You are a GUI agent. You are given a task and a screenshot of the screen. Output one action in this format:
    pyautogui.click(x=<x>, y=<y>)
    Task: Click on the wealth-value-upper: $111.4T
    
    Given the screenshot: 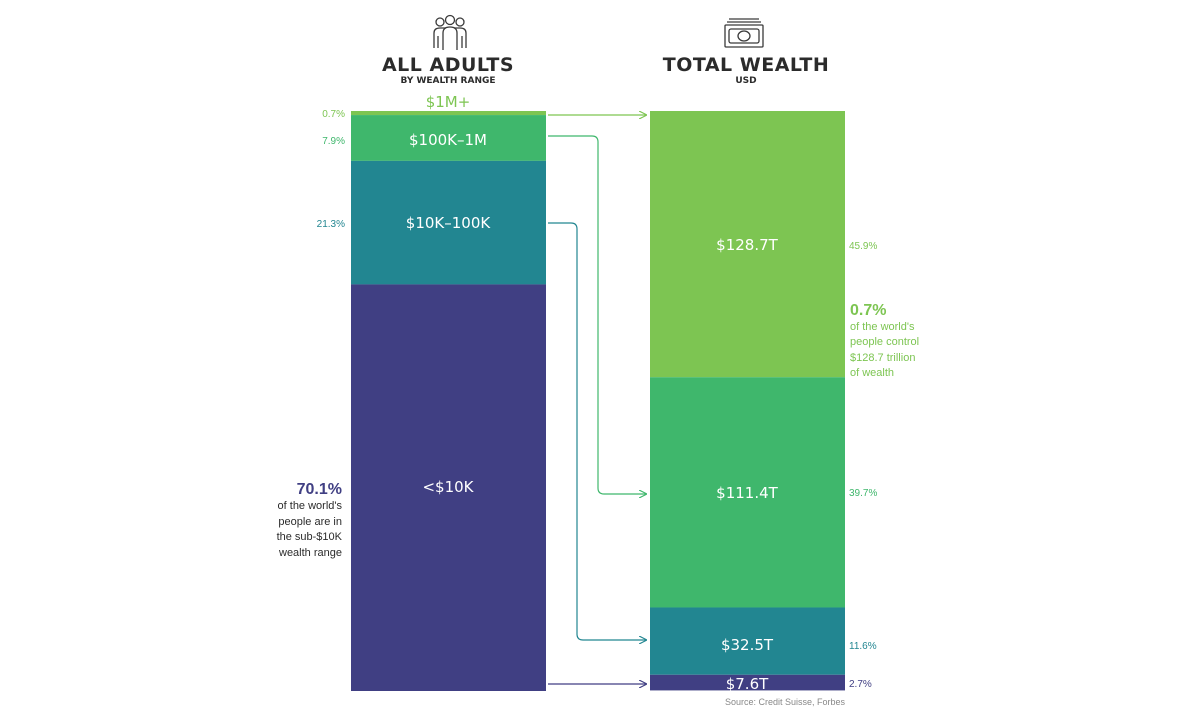 What is the action you would take?
    pyautogui.click(x=747, y=493)
    